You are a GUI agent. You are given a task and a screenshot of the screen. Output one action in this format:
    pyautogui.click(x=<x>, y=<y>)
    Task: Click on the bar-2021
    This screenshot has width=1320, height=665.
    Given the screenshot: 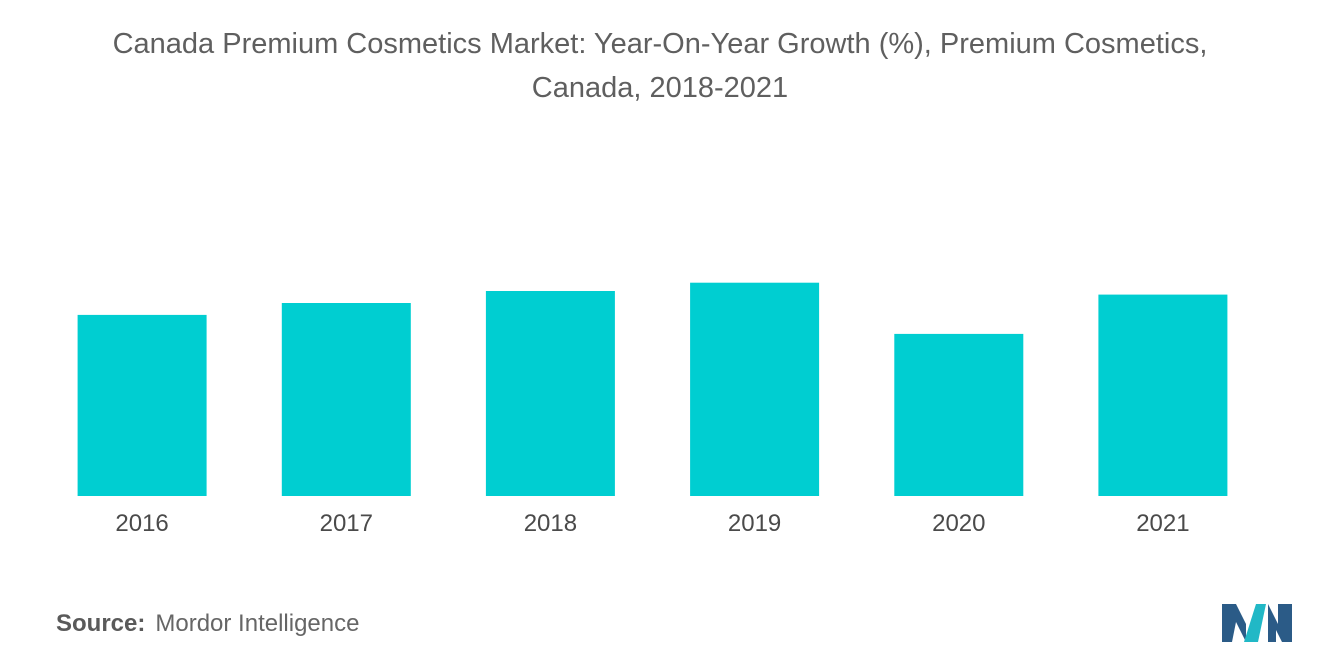 What is the action you would take?
    pyautogui.click(x=1163, y=395)
    